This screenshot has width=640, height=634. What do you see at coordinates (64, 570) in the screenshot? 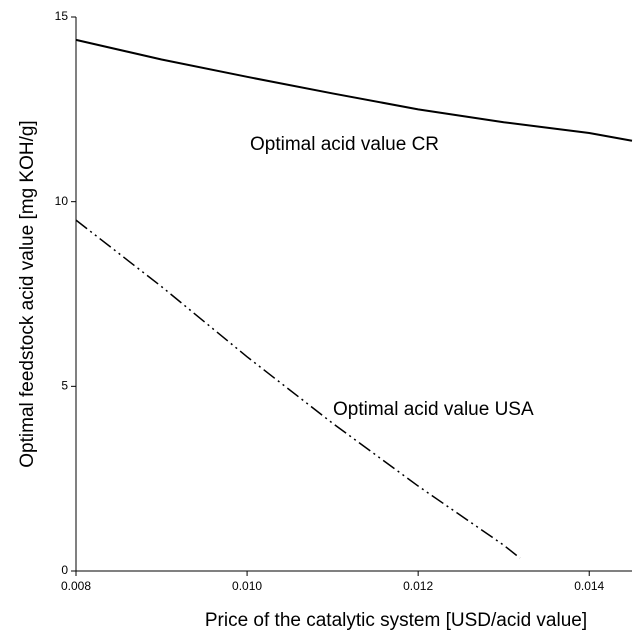
I see `y-tick-label: 0` at bounding box center [64, 570].